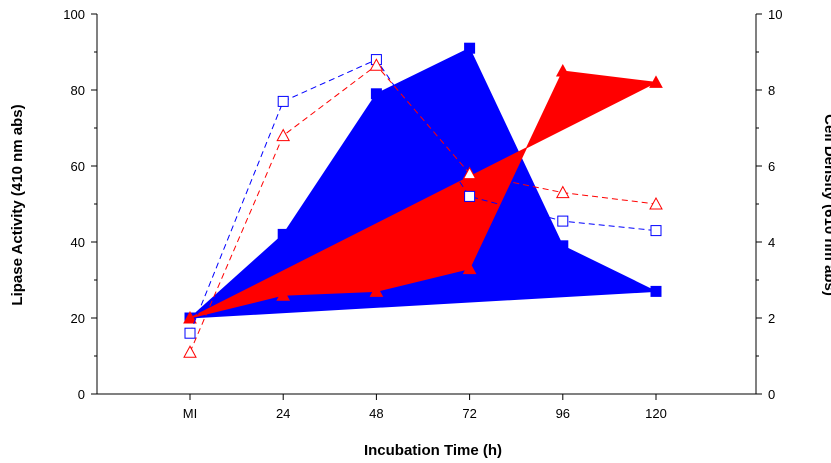  What do you see at coordinates (771, 394) in the screenshot?
I see `right-y-tick-label-0: 0` at bounding box center [771, 394].